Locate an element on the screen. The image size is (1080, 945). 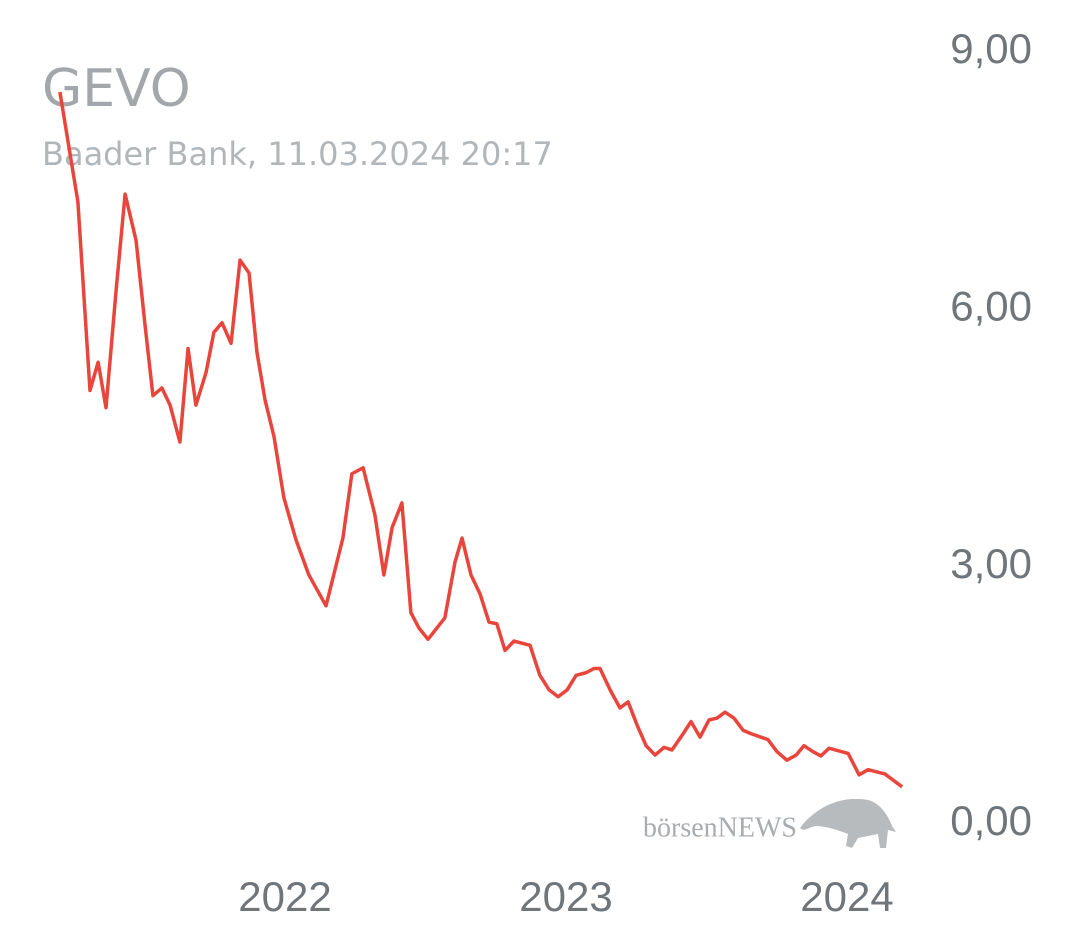
watermark: börsenNEWS is located at coordinates (720, 827).